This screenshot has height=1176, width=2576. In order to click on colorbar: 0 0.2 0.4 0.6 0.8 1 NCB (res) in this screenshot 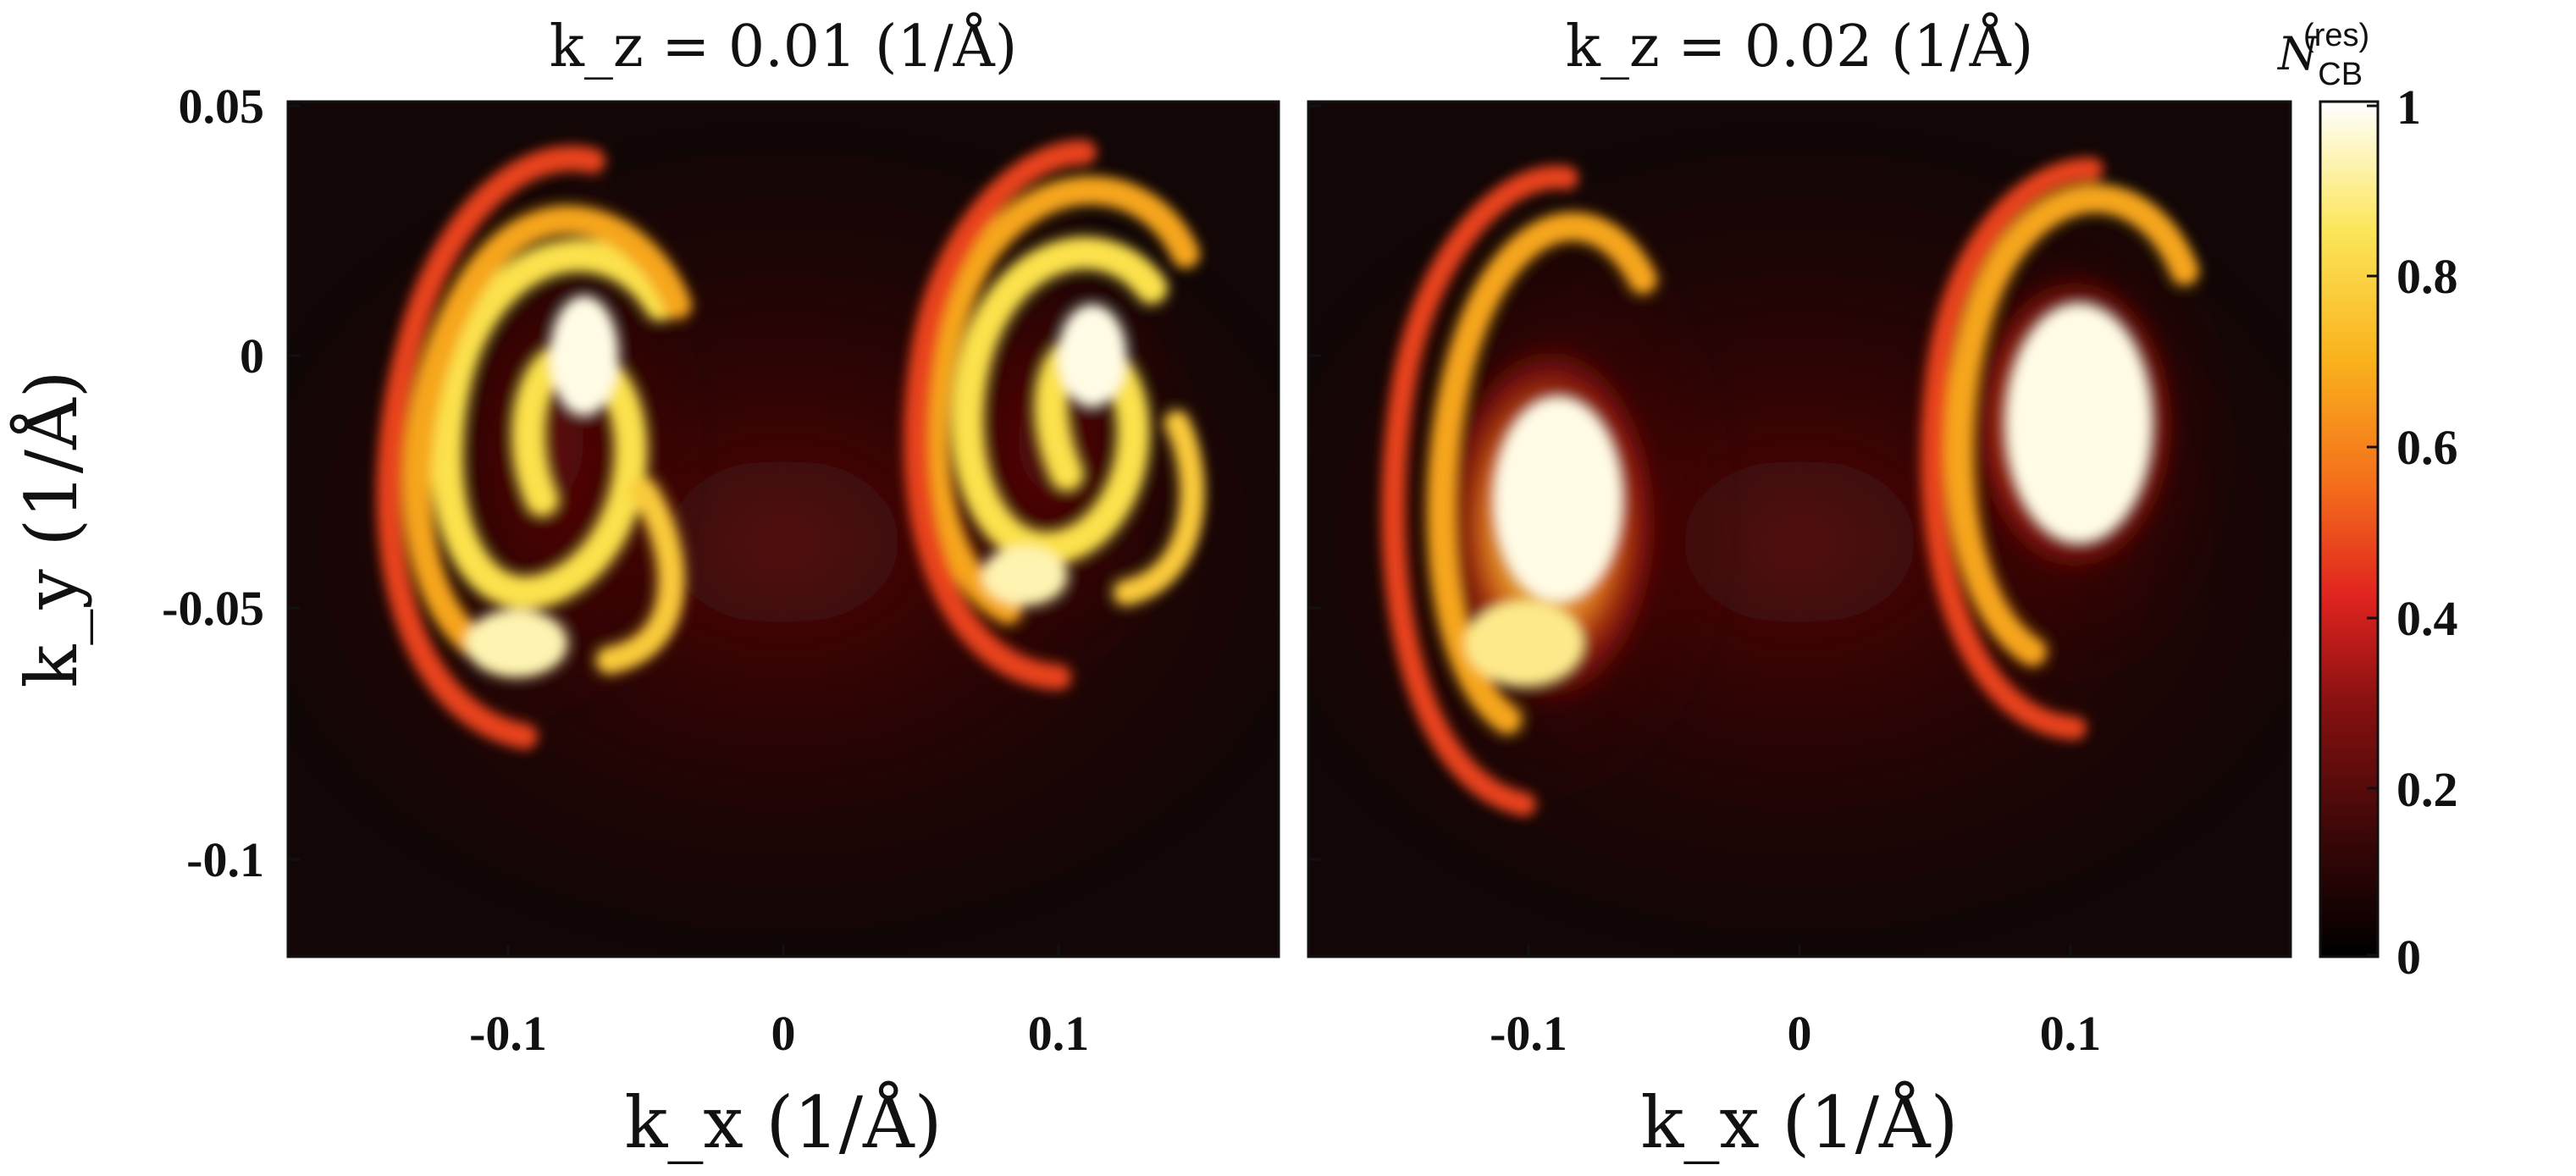, I will do `click(2367, 501)`.